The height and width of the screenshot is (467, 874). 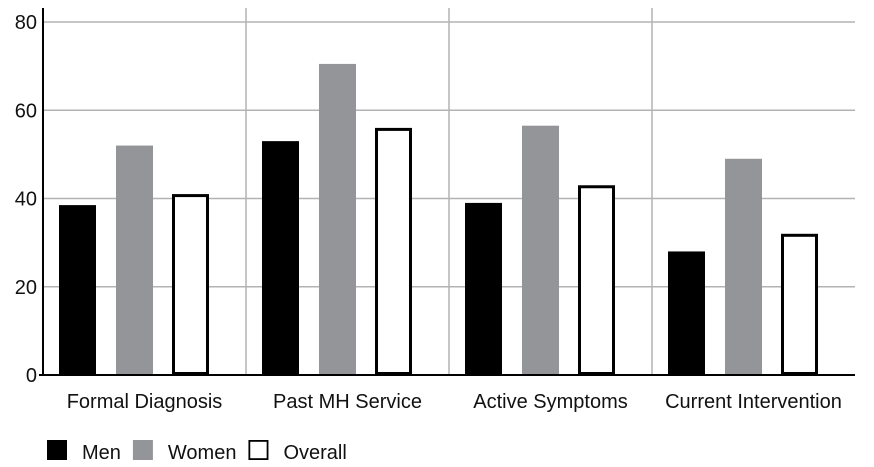 What do you see at coordinates (26, 111) in the screenshot?
I see `y-tick-label-60: 60` at bounding box center [26, 111].